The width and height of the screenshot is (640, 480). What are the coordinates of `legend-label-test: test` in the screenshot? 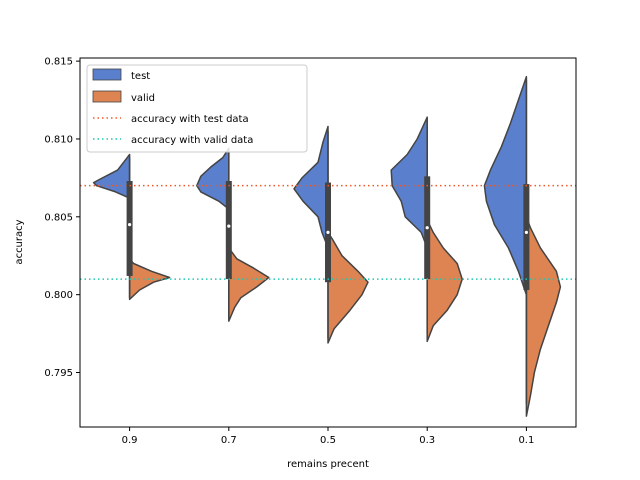 It's located at (140, 76).